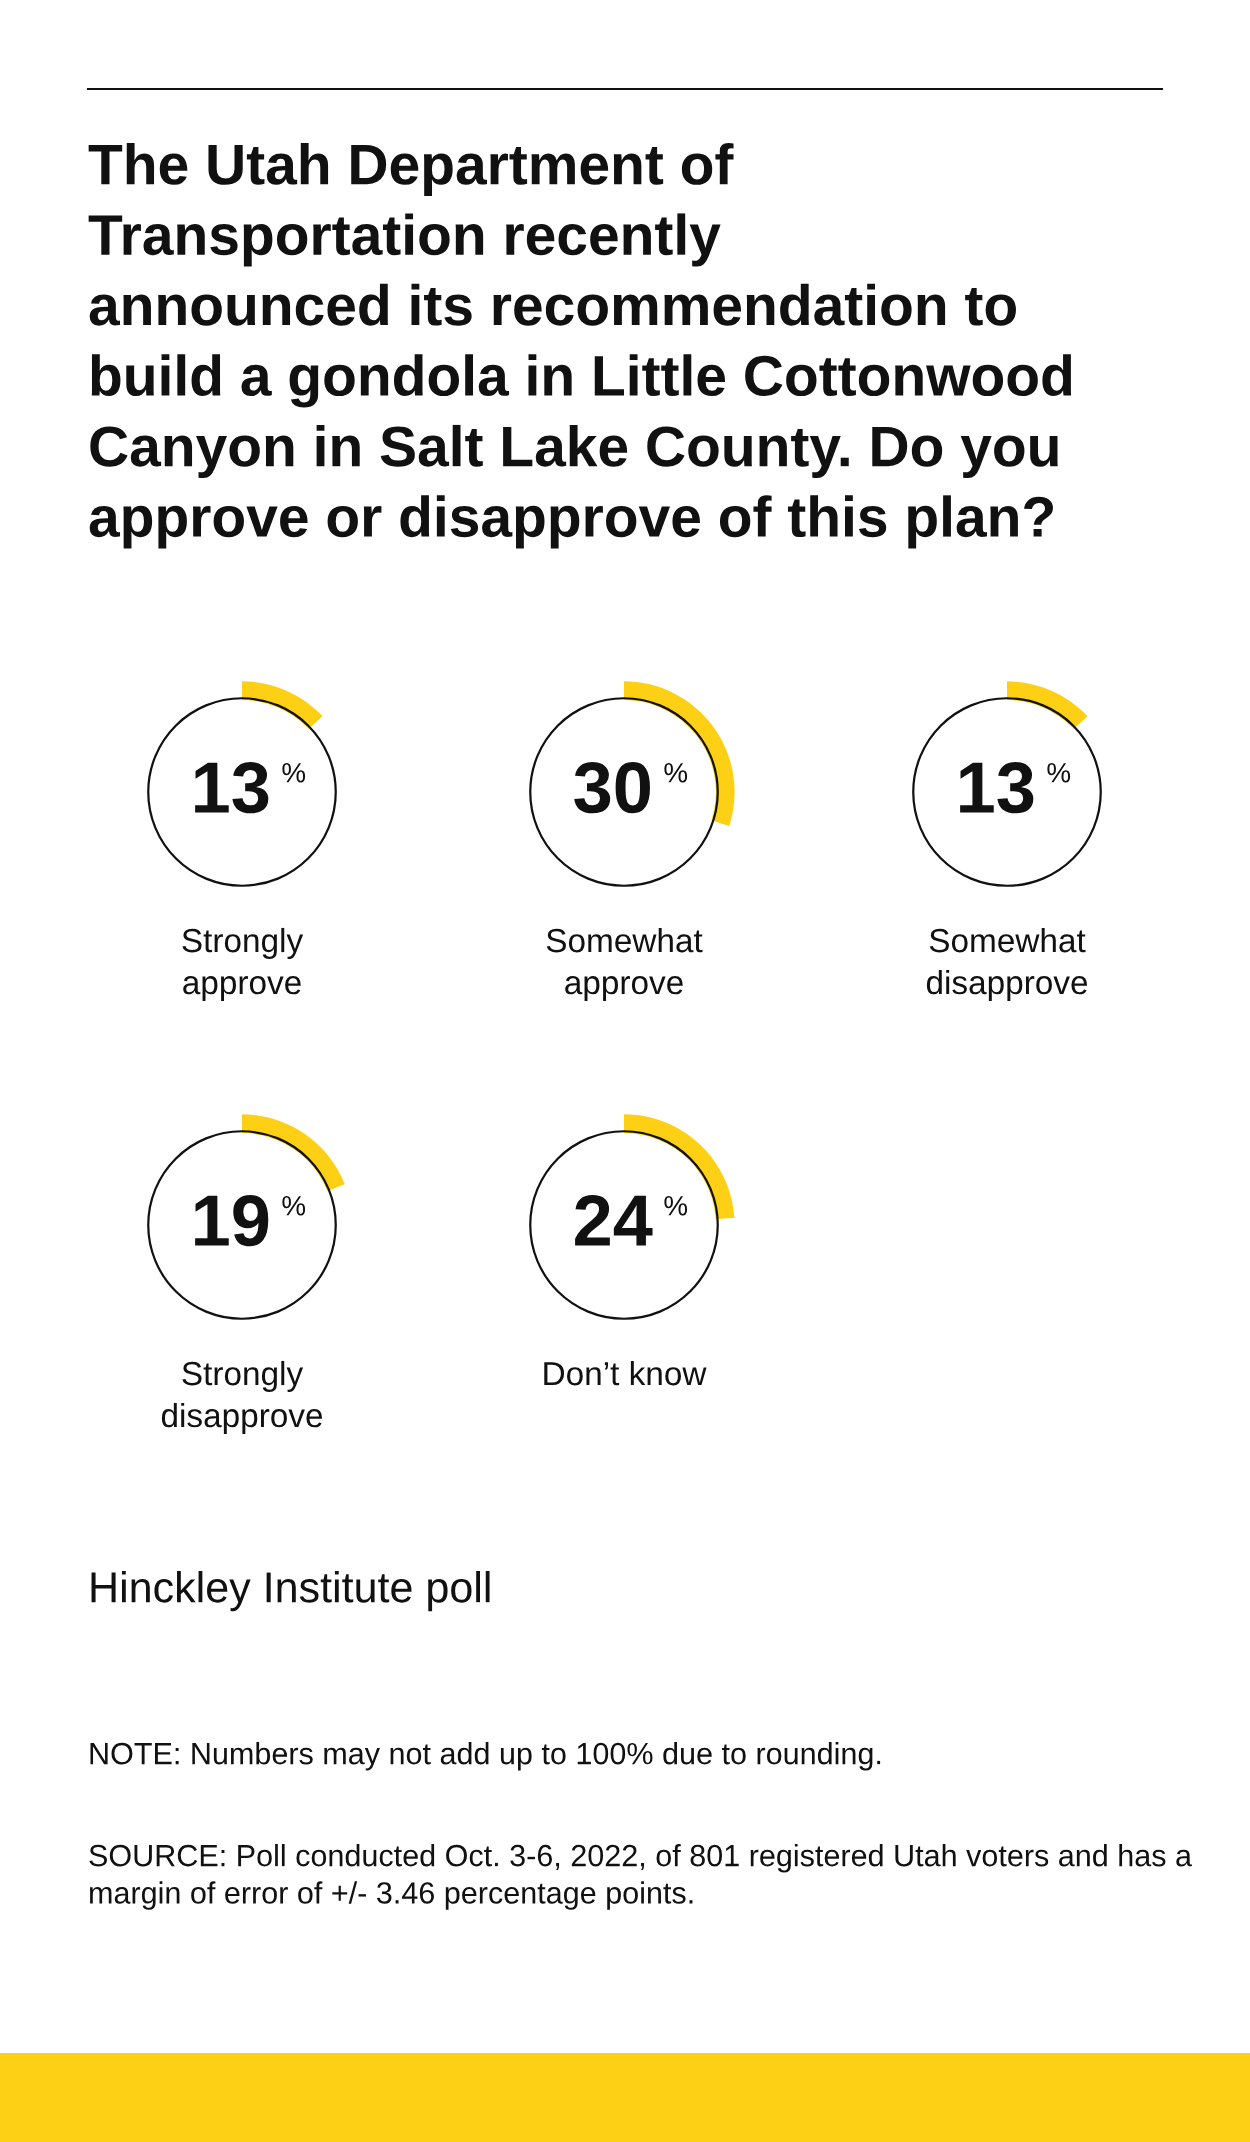  I want to click on data-label: 19%, so click(250, 1221).